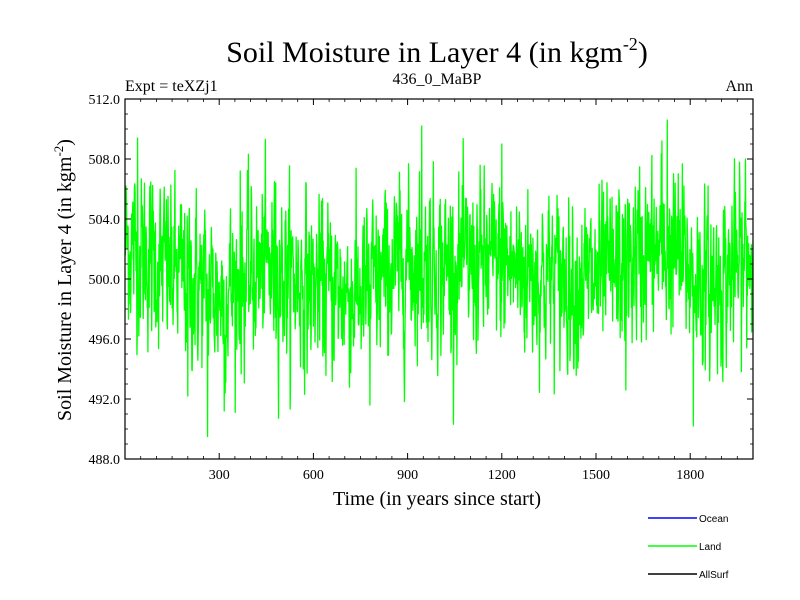  Describe the element at coordinates (219, 475) in the screenshot. I see `x-tick-label: 300` at that location.